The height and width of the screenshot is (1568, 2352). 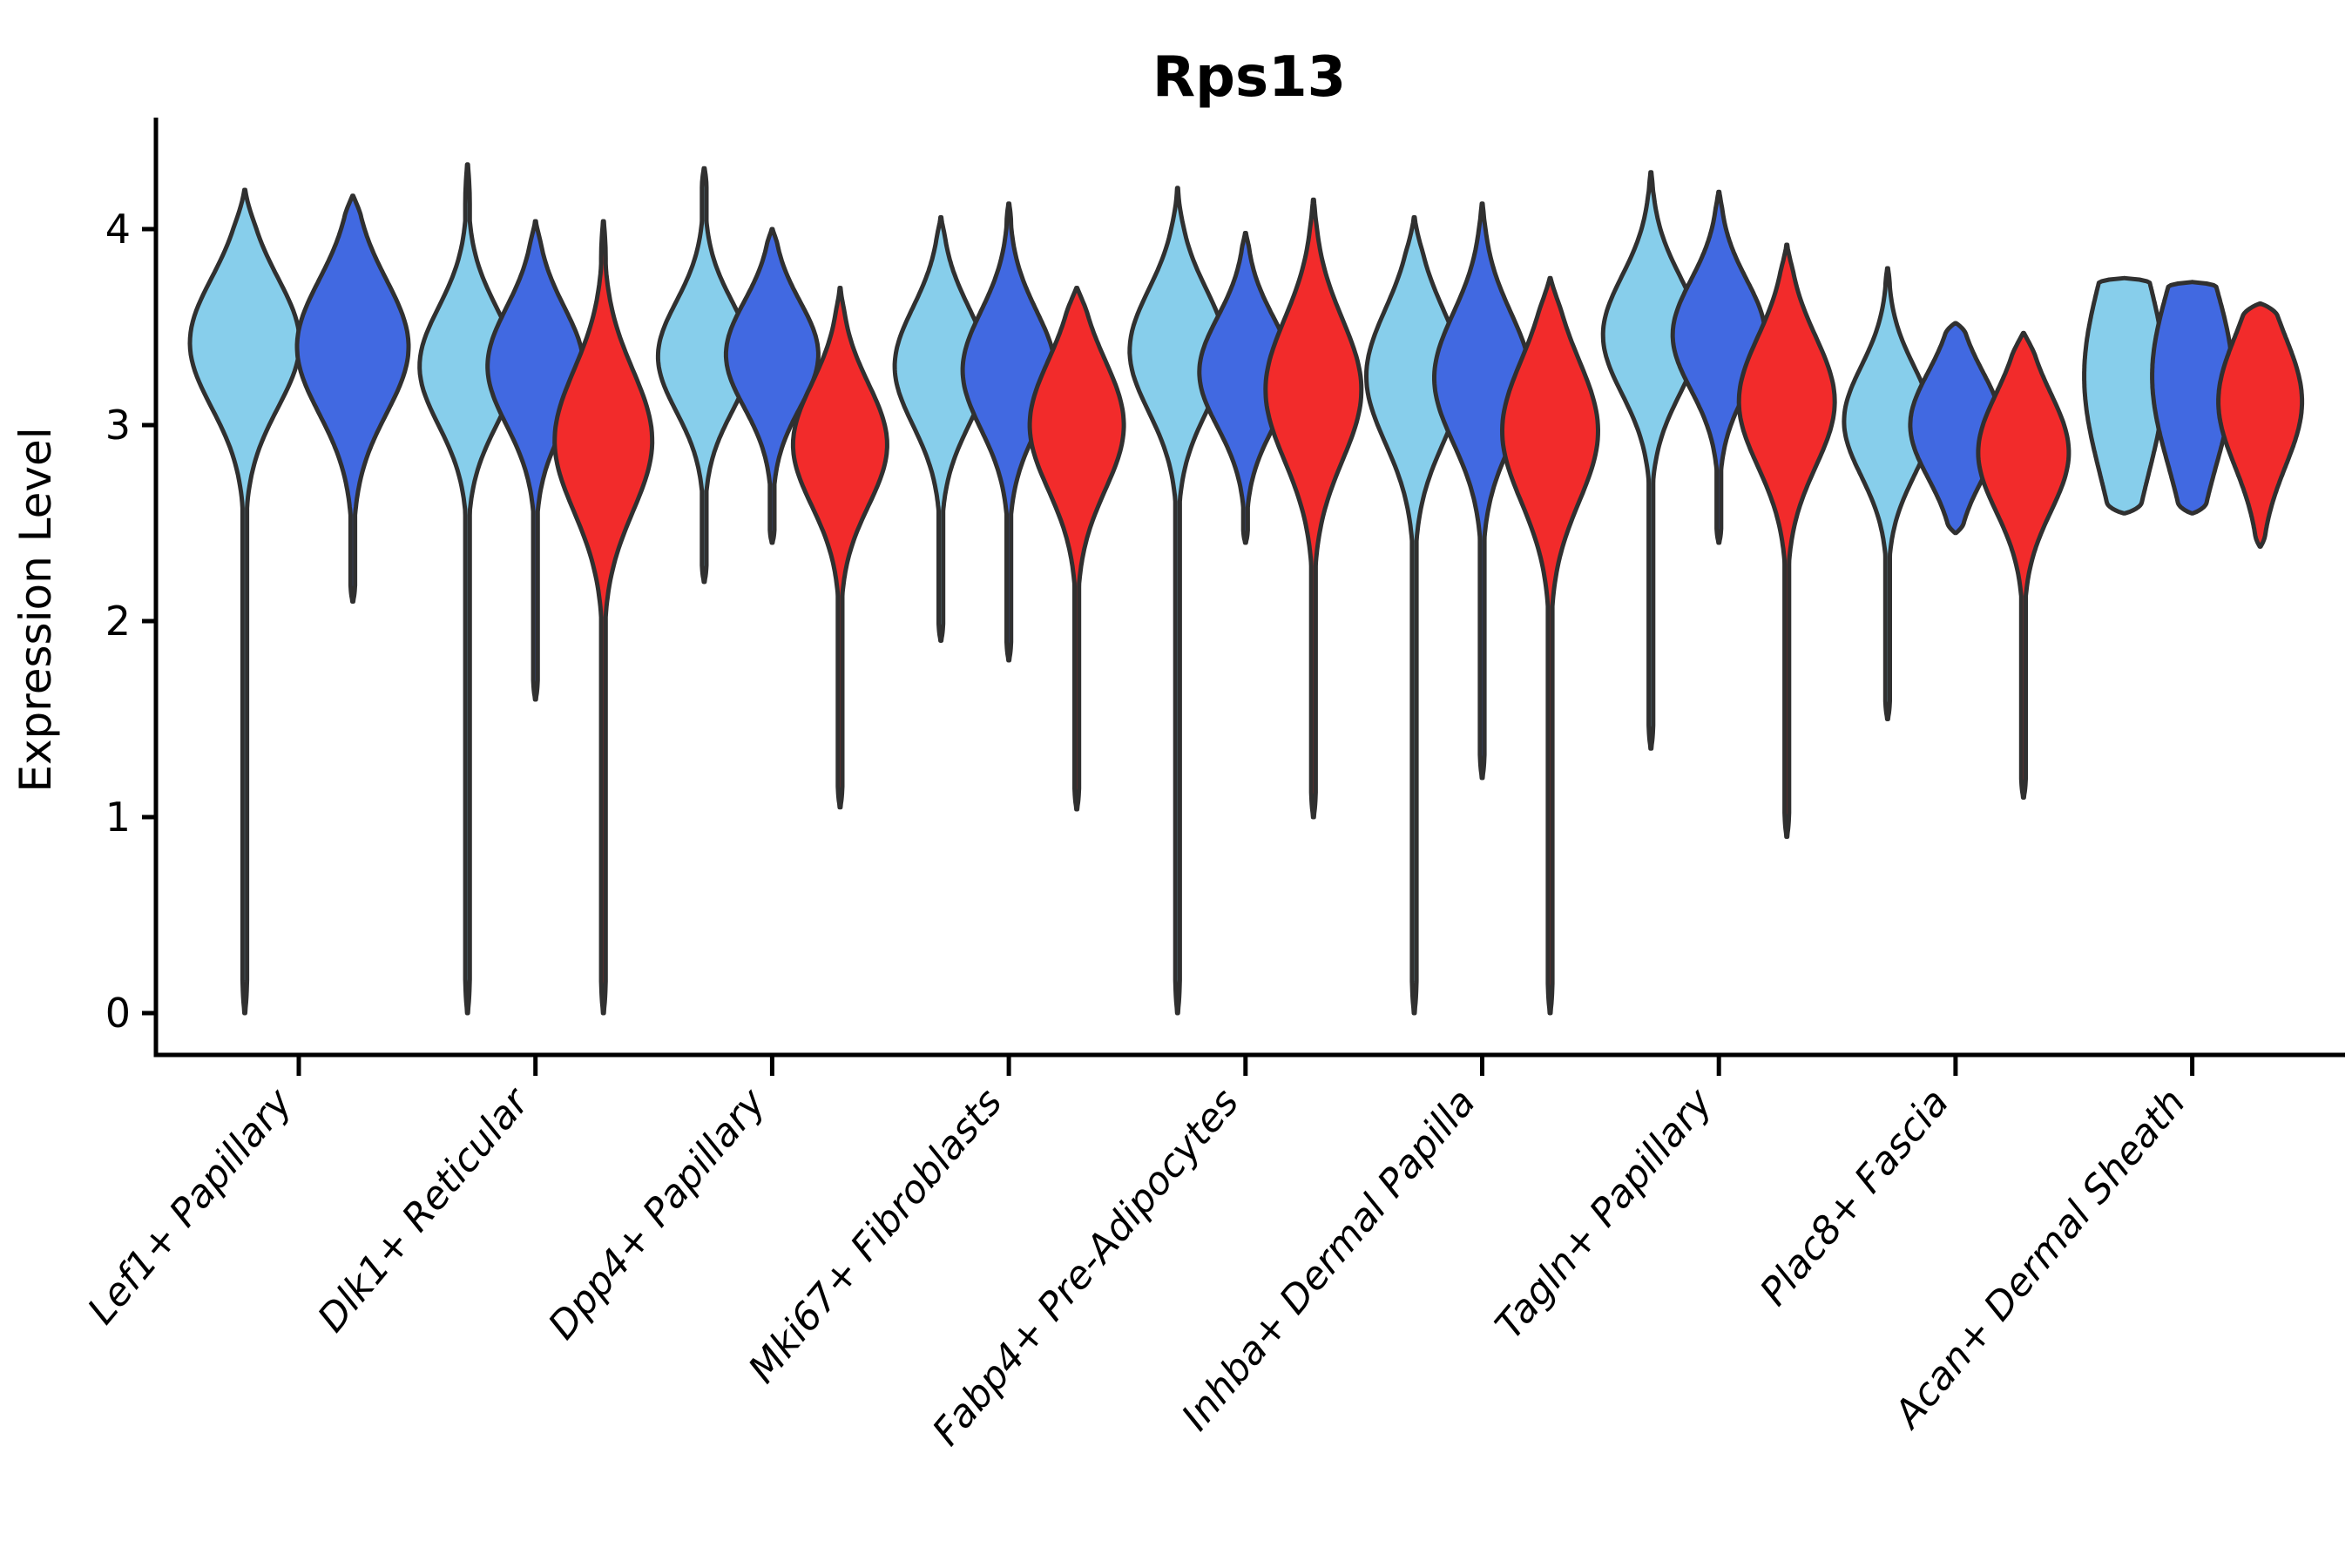 What do you see at coordinates (1177, 601) in the screenshot?
I see `violin-fabp4-pre-adipocytes-skyblue` at bounding box center [1177, 601].